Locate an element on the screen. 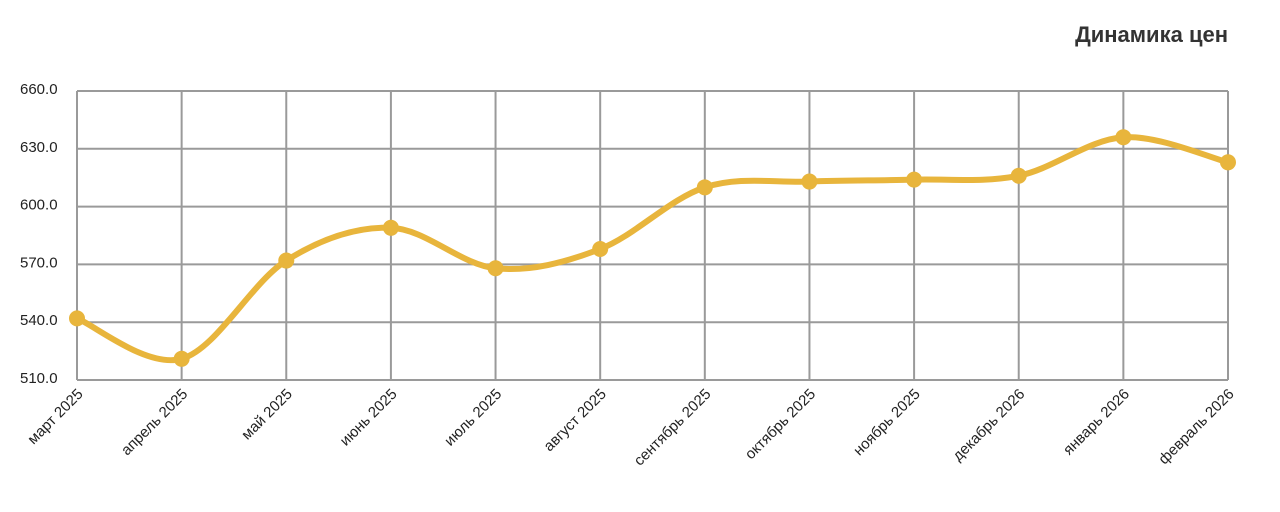 The height and width of the screenshot is (512, 1280). x-tick-label: март 2025 is located at coordinates (55, 417).